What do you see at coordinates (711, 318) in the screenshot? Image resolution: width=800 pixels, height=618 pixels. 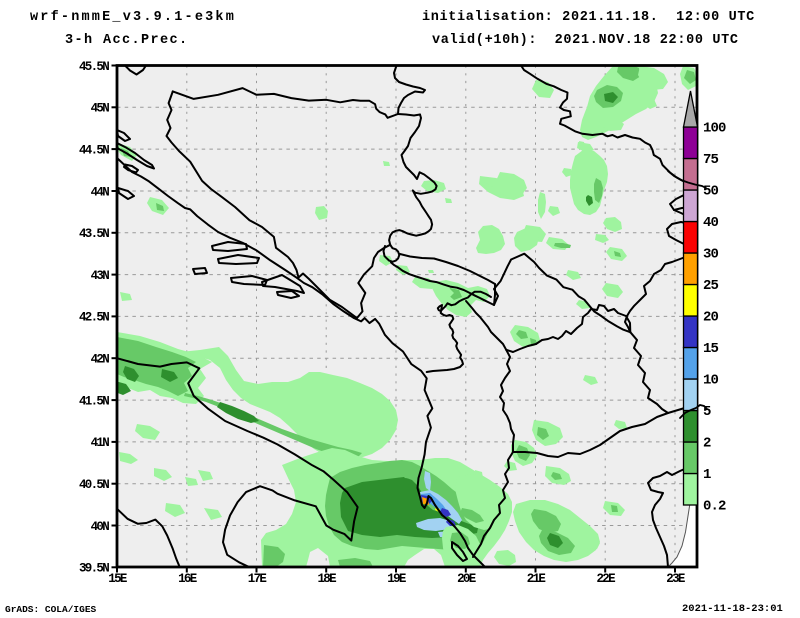 I see `svg-text: 20` at bounding box center [711, 318].